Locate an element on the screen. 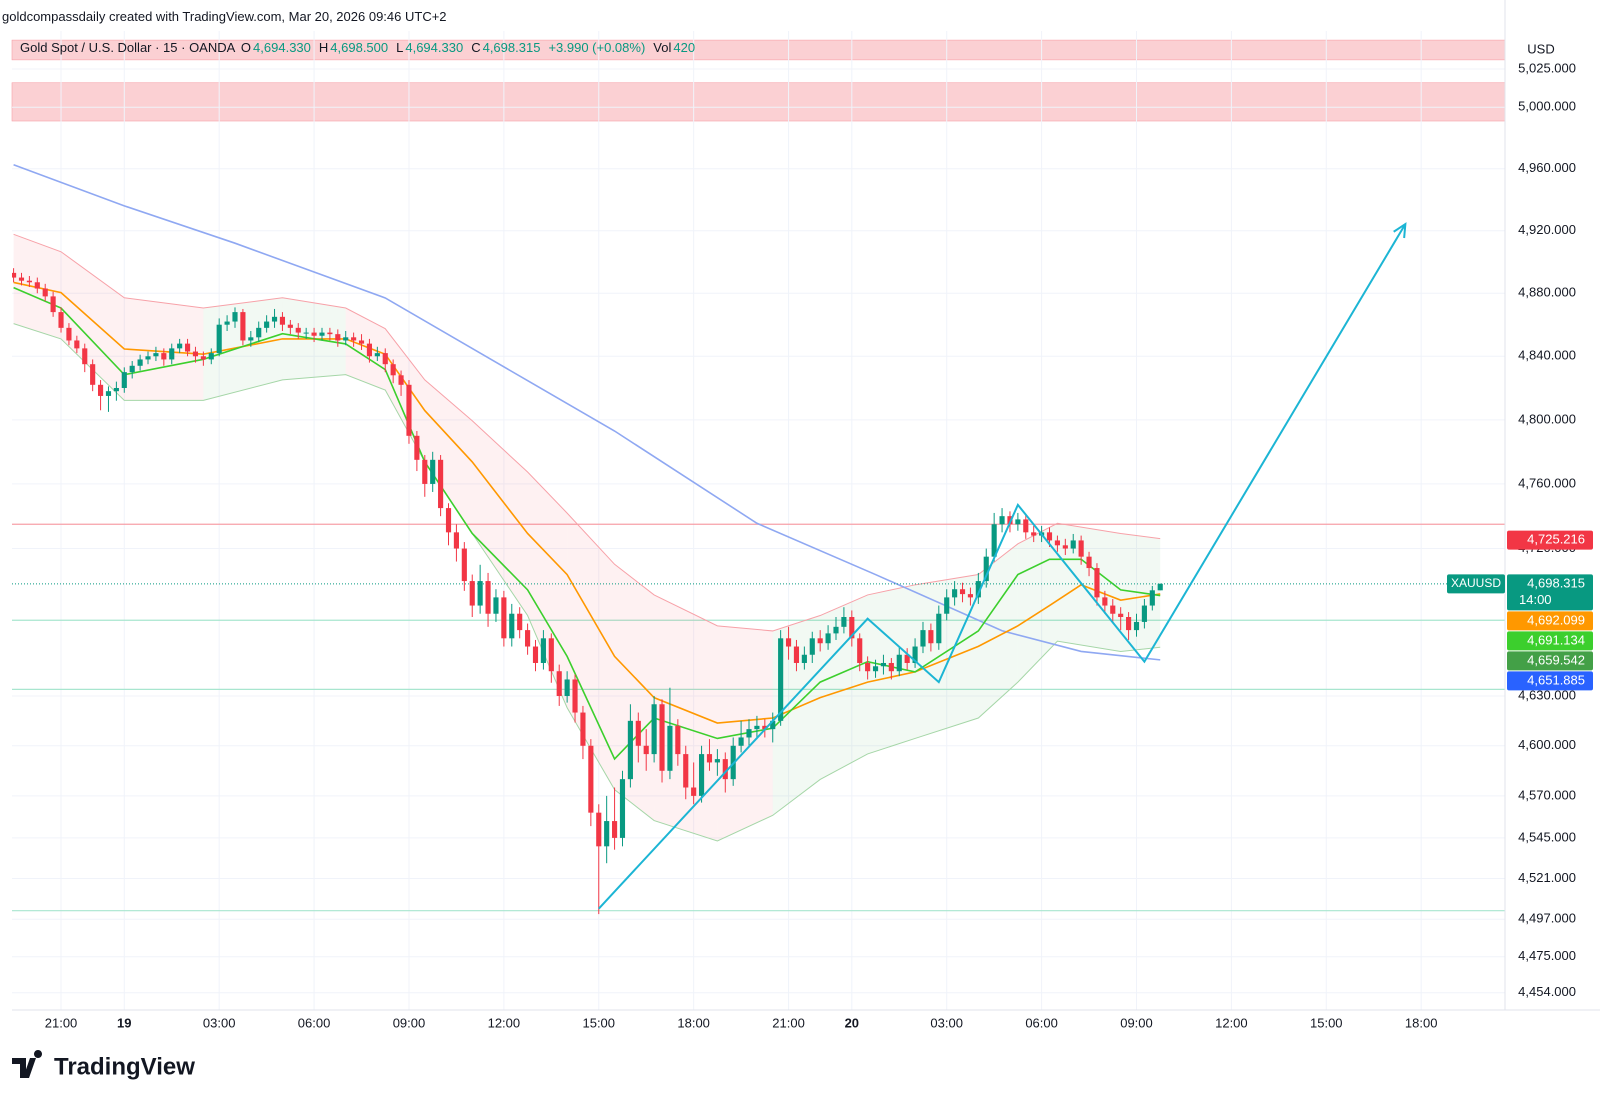 Image resolution: width=1600 pixels, height=1100 pixels. x-tick-label: 15:00 is located at coordinates (1326, 1022).